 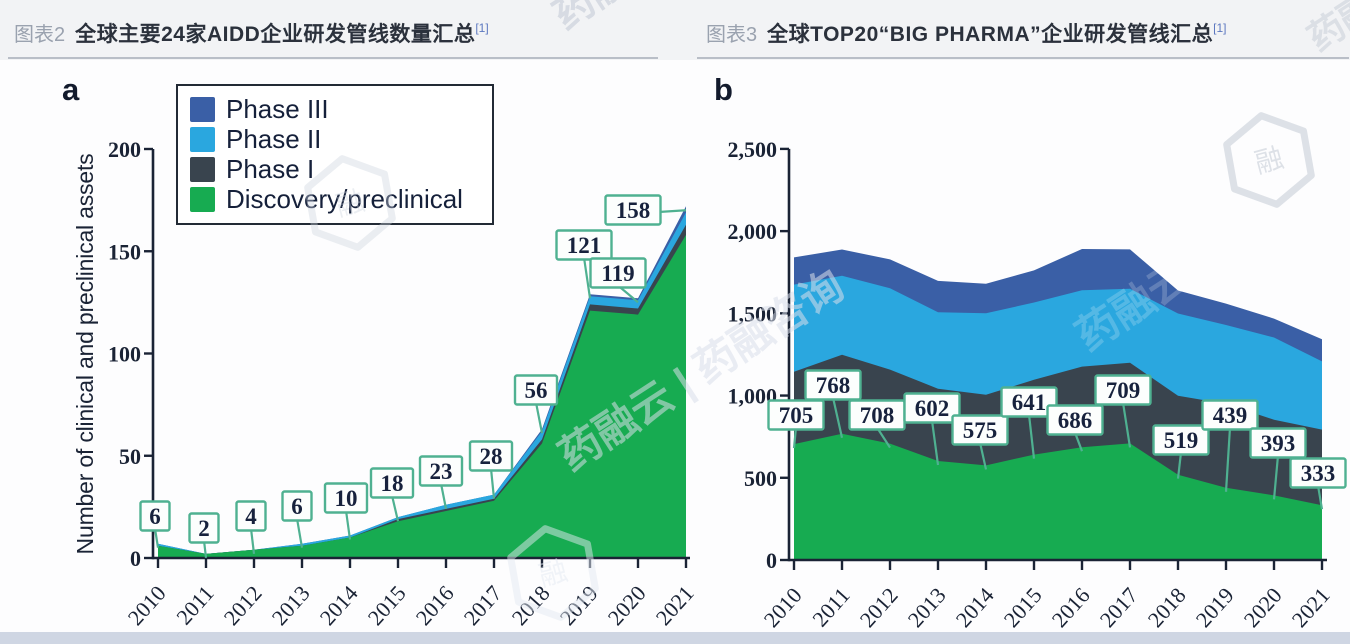 What do you see at coordinates (753, 231) in the screenshot?
I see `y-tick-label-b: 2,000` at bounding box center [753, 231].